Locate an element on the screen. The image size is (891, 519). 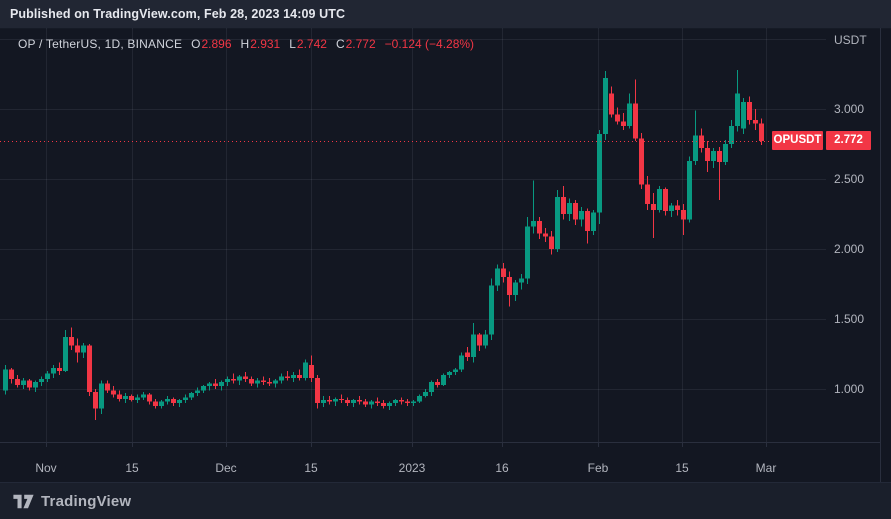
ohlc-low: L 2.742 is located at coordinates (308, 44).